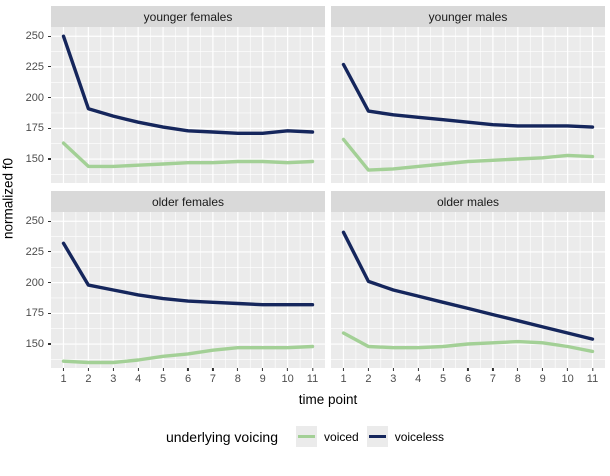  Describe the element at coordinates (468, 16) in the screenshot. I see `facet-strip-younger-males: younger males` at that location.